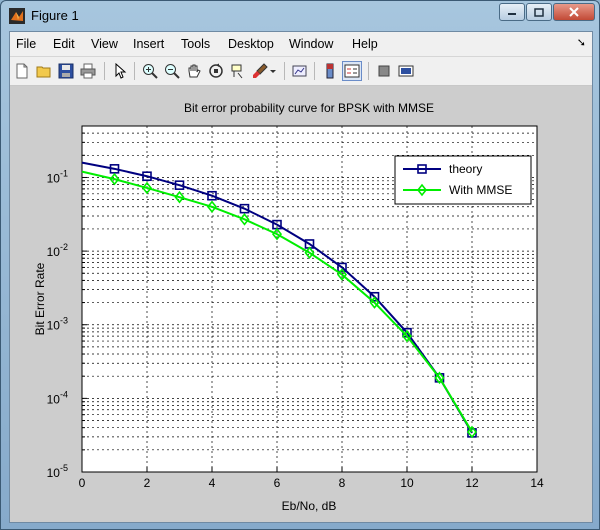  I want to click on legend: theory With MMSE, so click(463, 180).